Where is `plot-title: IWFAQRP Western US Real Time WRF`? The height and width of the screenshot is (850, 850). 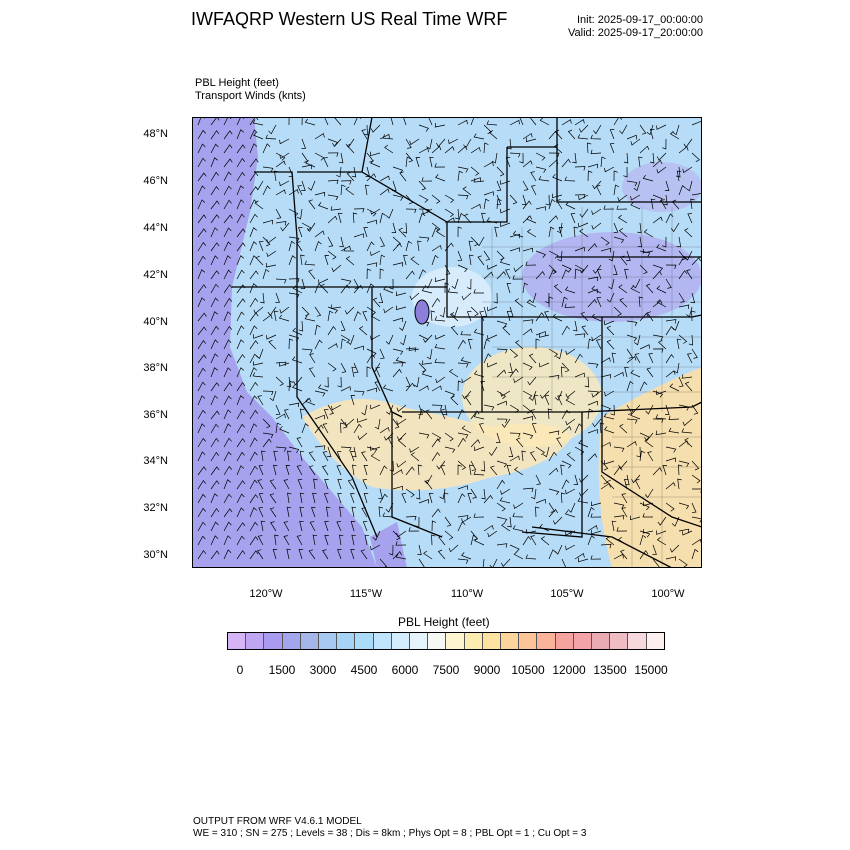 plot-title: IWFAQRP Western US Real Time WRF is located at coordinates (349, 19).